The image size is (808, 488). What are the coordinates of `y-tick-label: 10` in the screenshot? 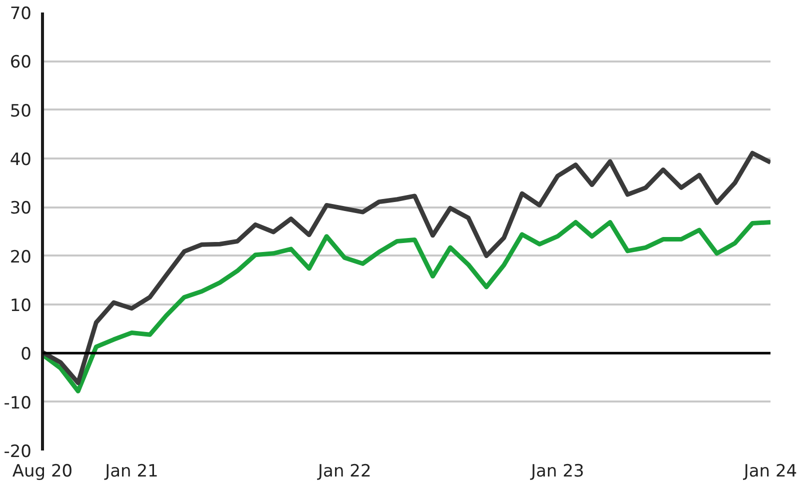 It's located at (21, 306).